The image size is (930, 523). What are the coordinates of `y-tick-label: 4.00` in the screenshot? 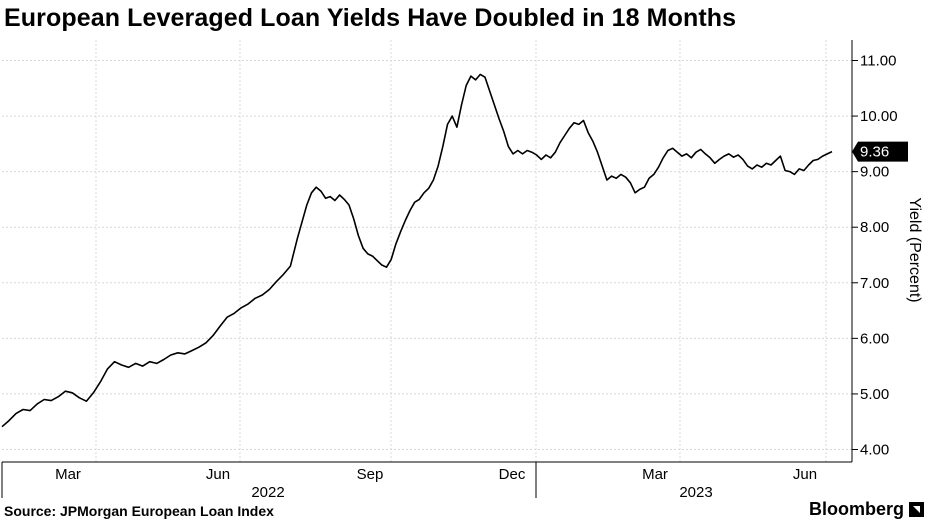 It's located at (874, 450).